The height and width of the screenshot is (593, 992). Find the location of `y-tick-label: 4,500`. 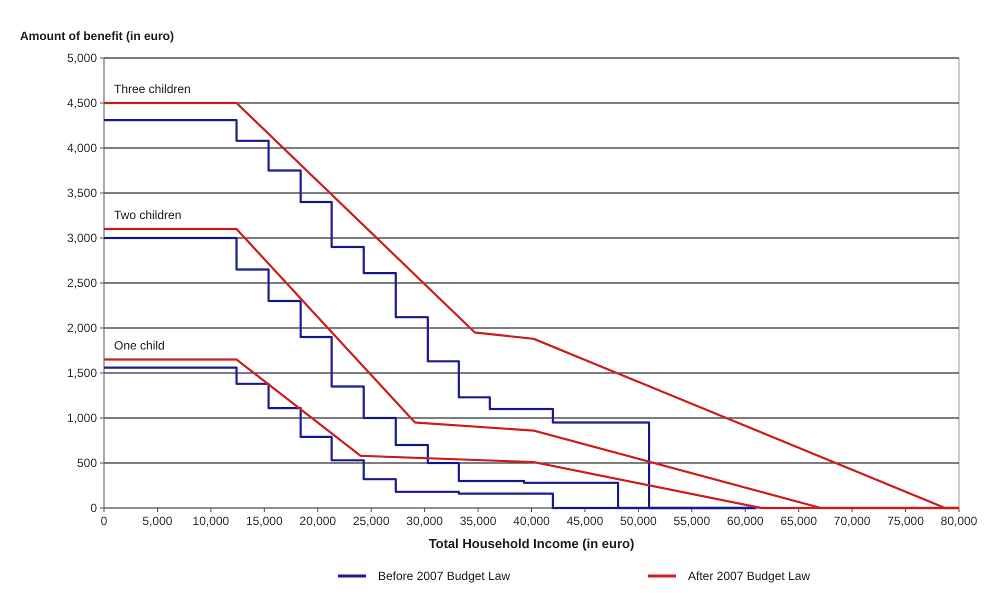

y-tick-label: 4,500 is located at coordinates (82, 103).